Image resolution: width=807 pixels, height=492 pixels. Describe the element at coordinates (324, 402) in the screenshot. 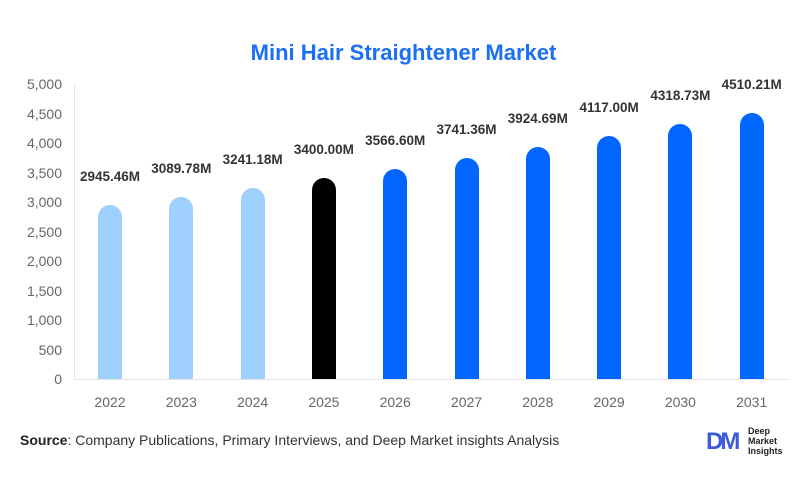

I see `x-tick-label: 2025` at that location.